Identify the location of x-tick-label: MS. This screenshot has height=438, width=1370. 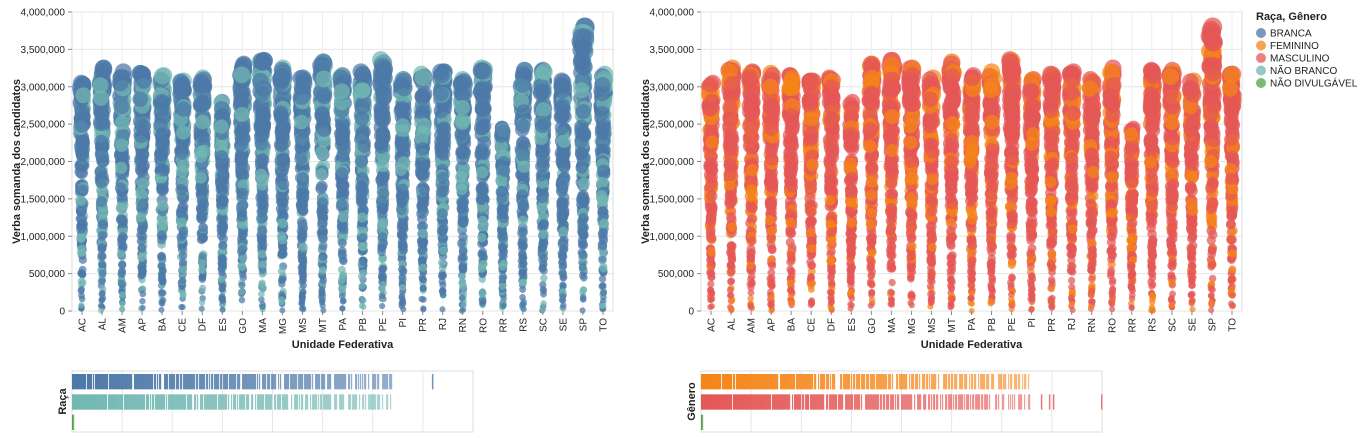
(303, 325).